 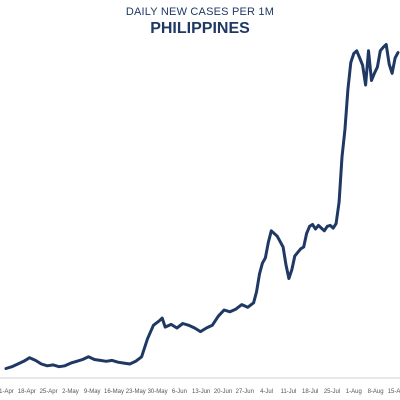 What do you see at coordinates (179, 392) in the screenshot?
I see `x-tick-label: 6-Jun` at bounding box center [179, 392].